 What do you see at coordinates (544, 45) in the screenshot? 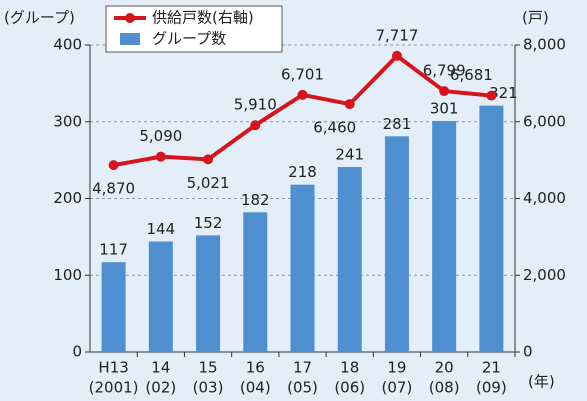
I see `y2-tick-label: 8,000` at bounding box center [544, 45].